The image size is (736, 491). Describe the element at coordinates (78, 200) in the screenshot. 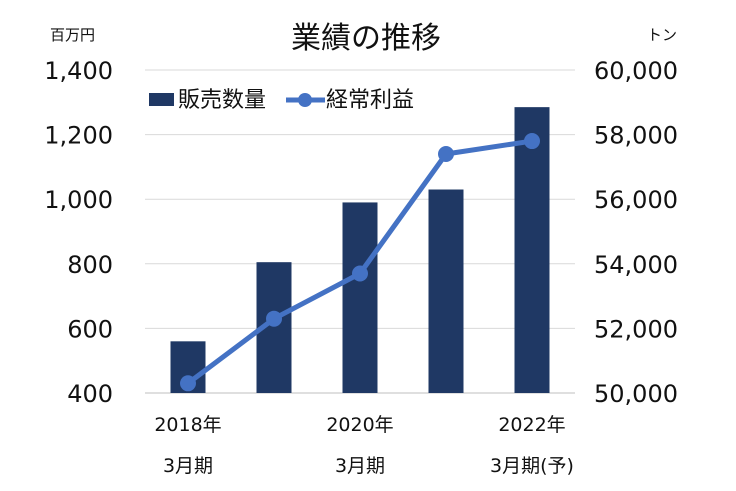

I see `left-tick-label: 1,000` at that location.